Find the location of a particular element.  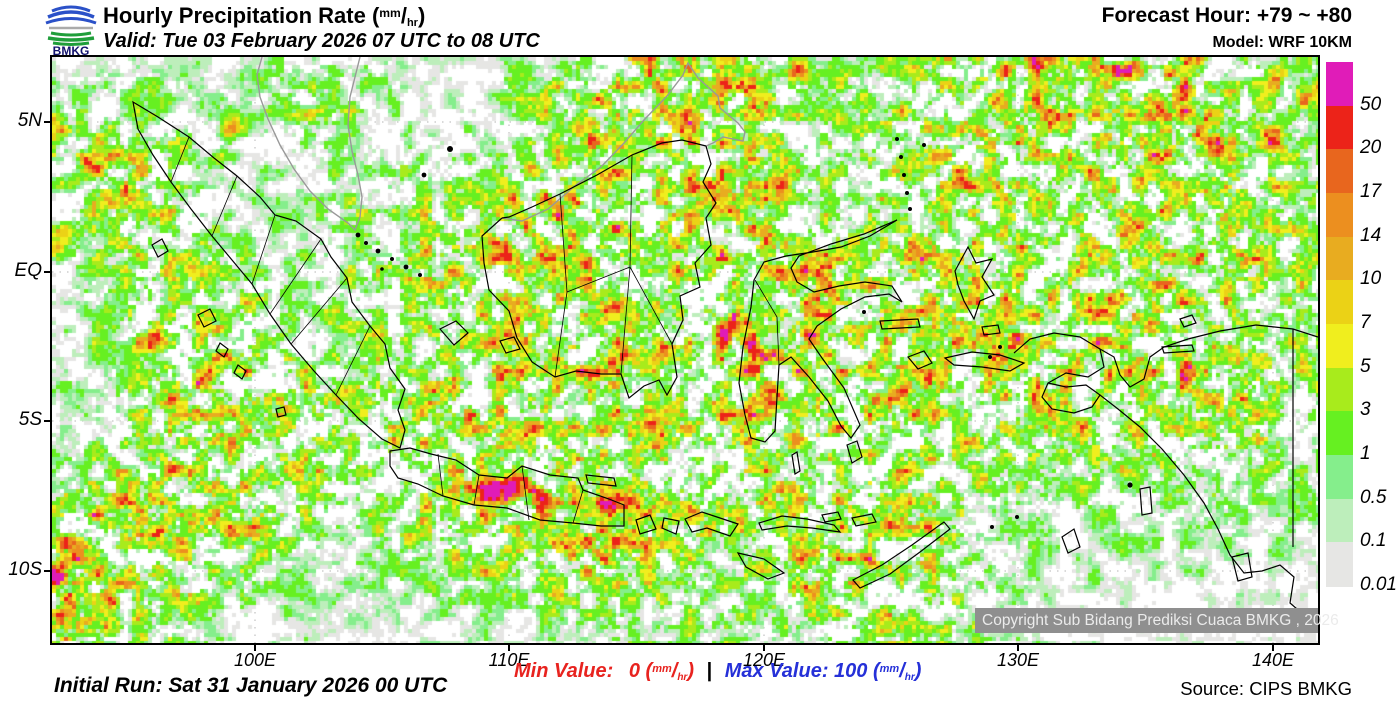

madura is located at coordinates (601, 480).